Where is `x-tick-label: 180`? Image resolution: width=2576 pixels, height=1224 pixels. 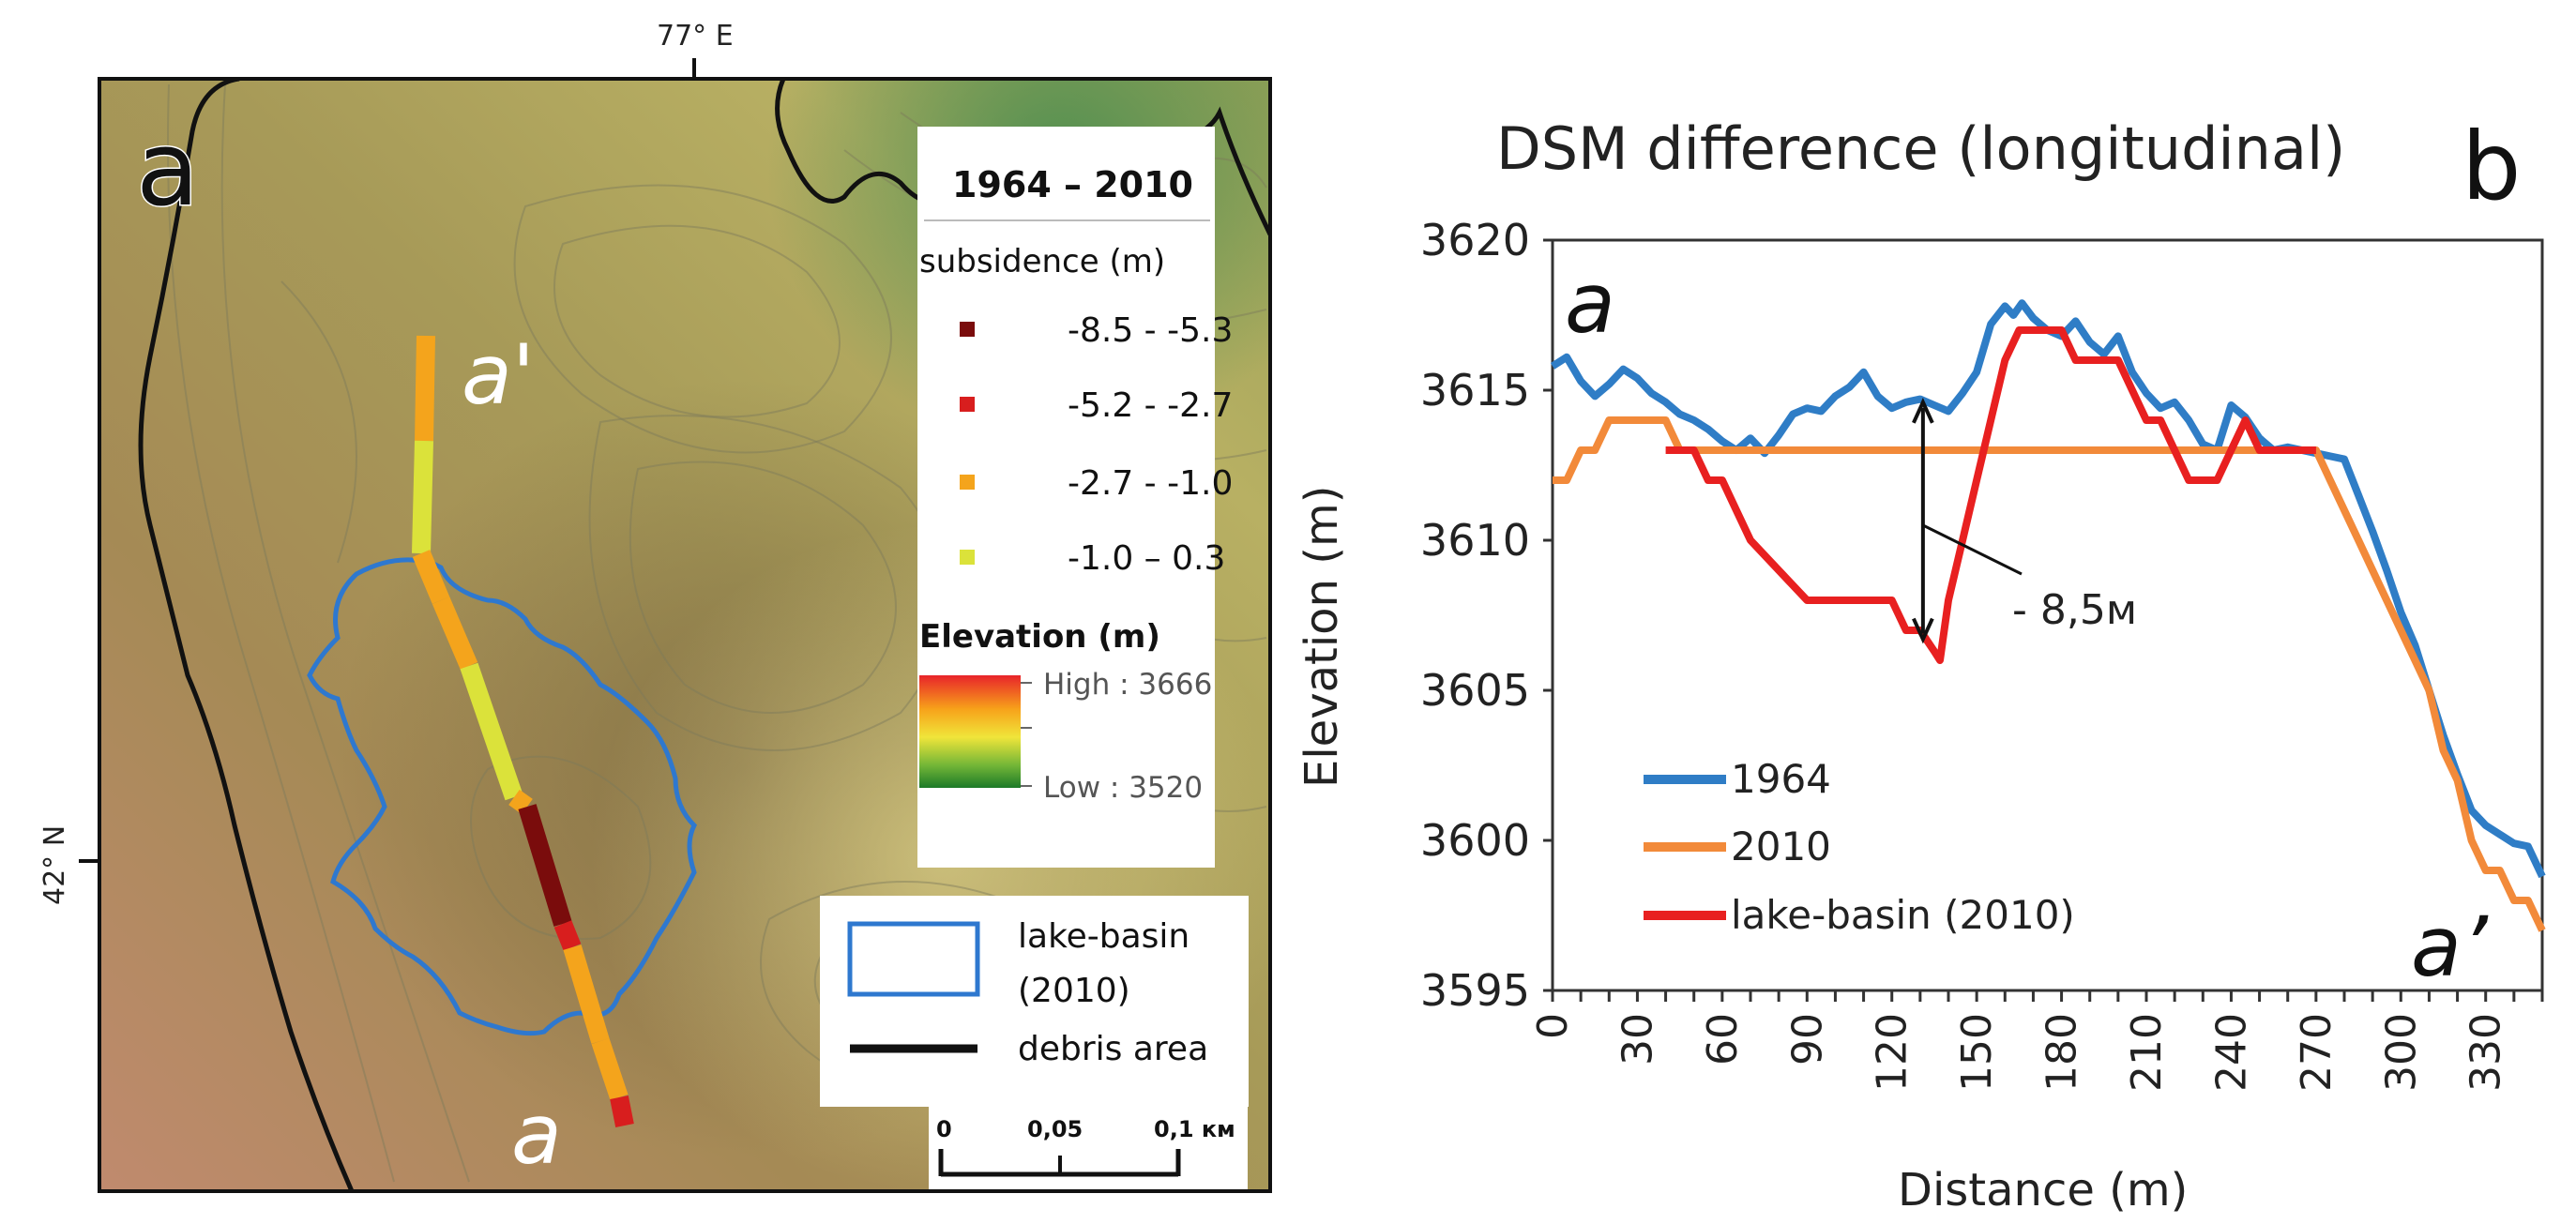
x-tick-label: 180 is located at coordinates (2062, 1052).